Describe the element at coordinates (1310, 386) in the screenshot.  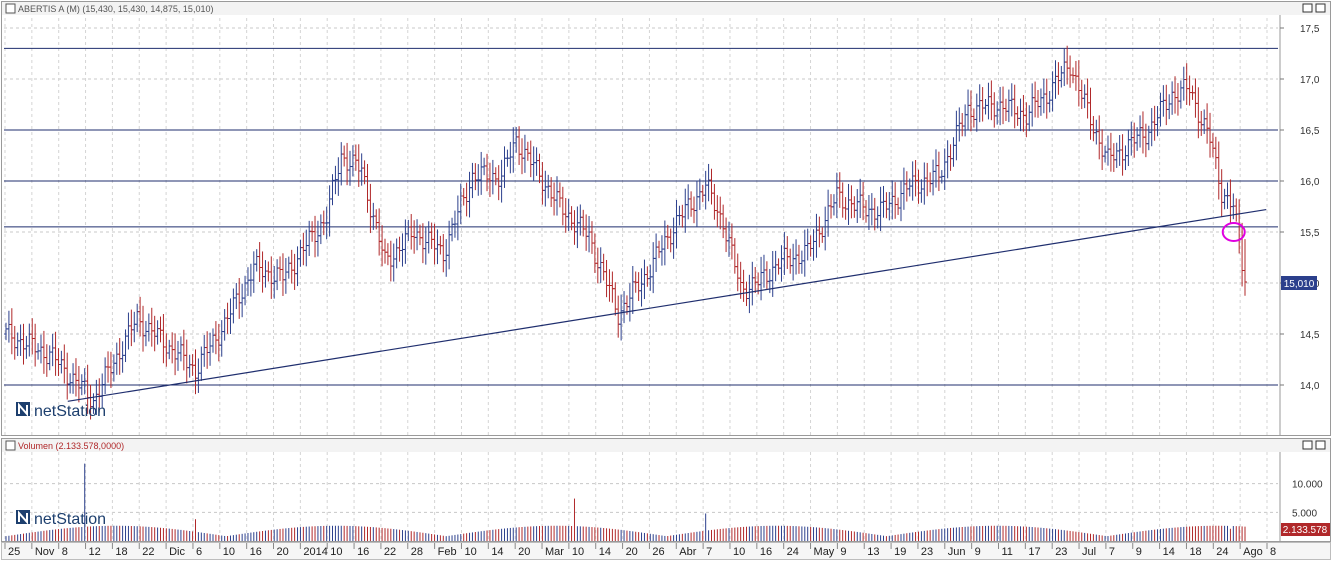
I see `price-tick-label: 14,0` at that location.